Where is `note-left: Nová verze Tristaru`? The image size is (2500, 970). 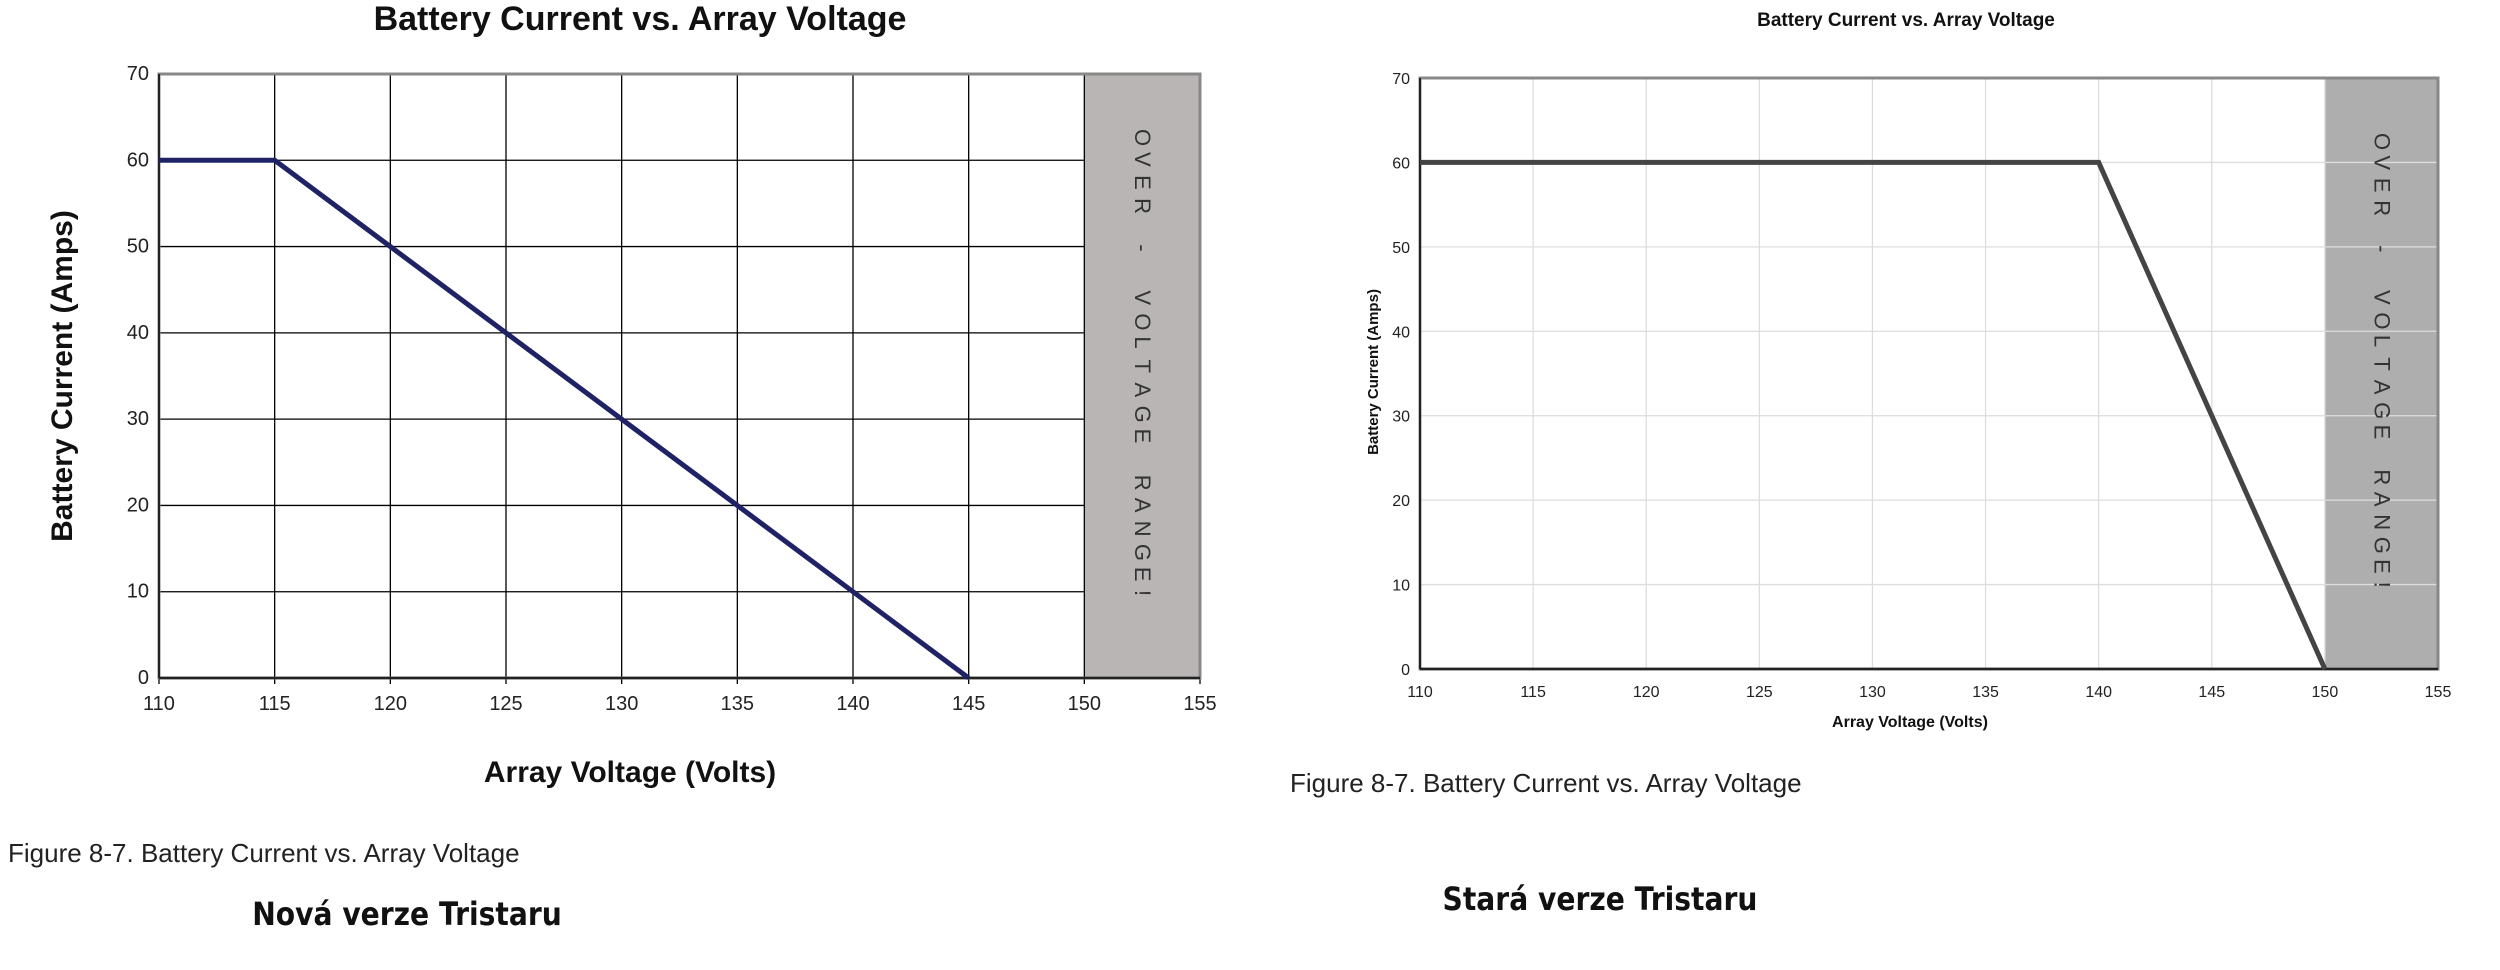 note-left: Nová verze Tristaru is located at coordinates (407, 914).